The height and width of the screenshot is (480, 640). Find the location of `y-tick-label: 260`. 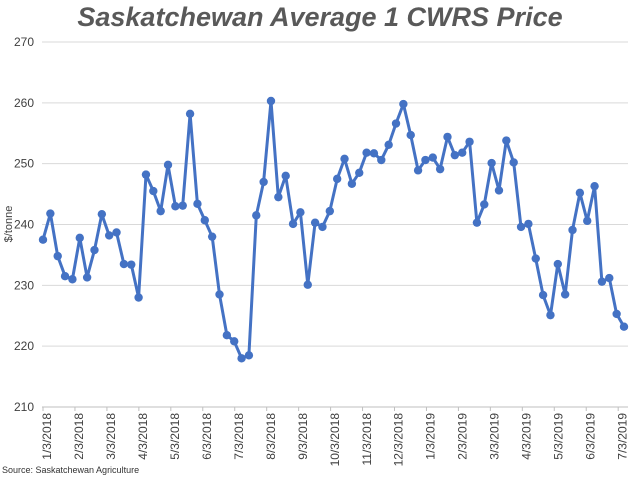

y-tick-label: 260 is located at coordinates (24, 103).